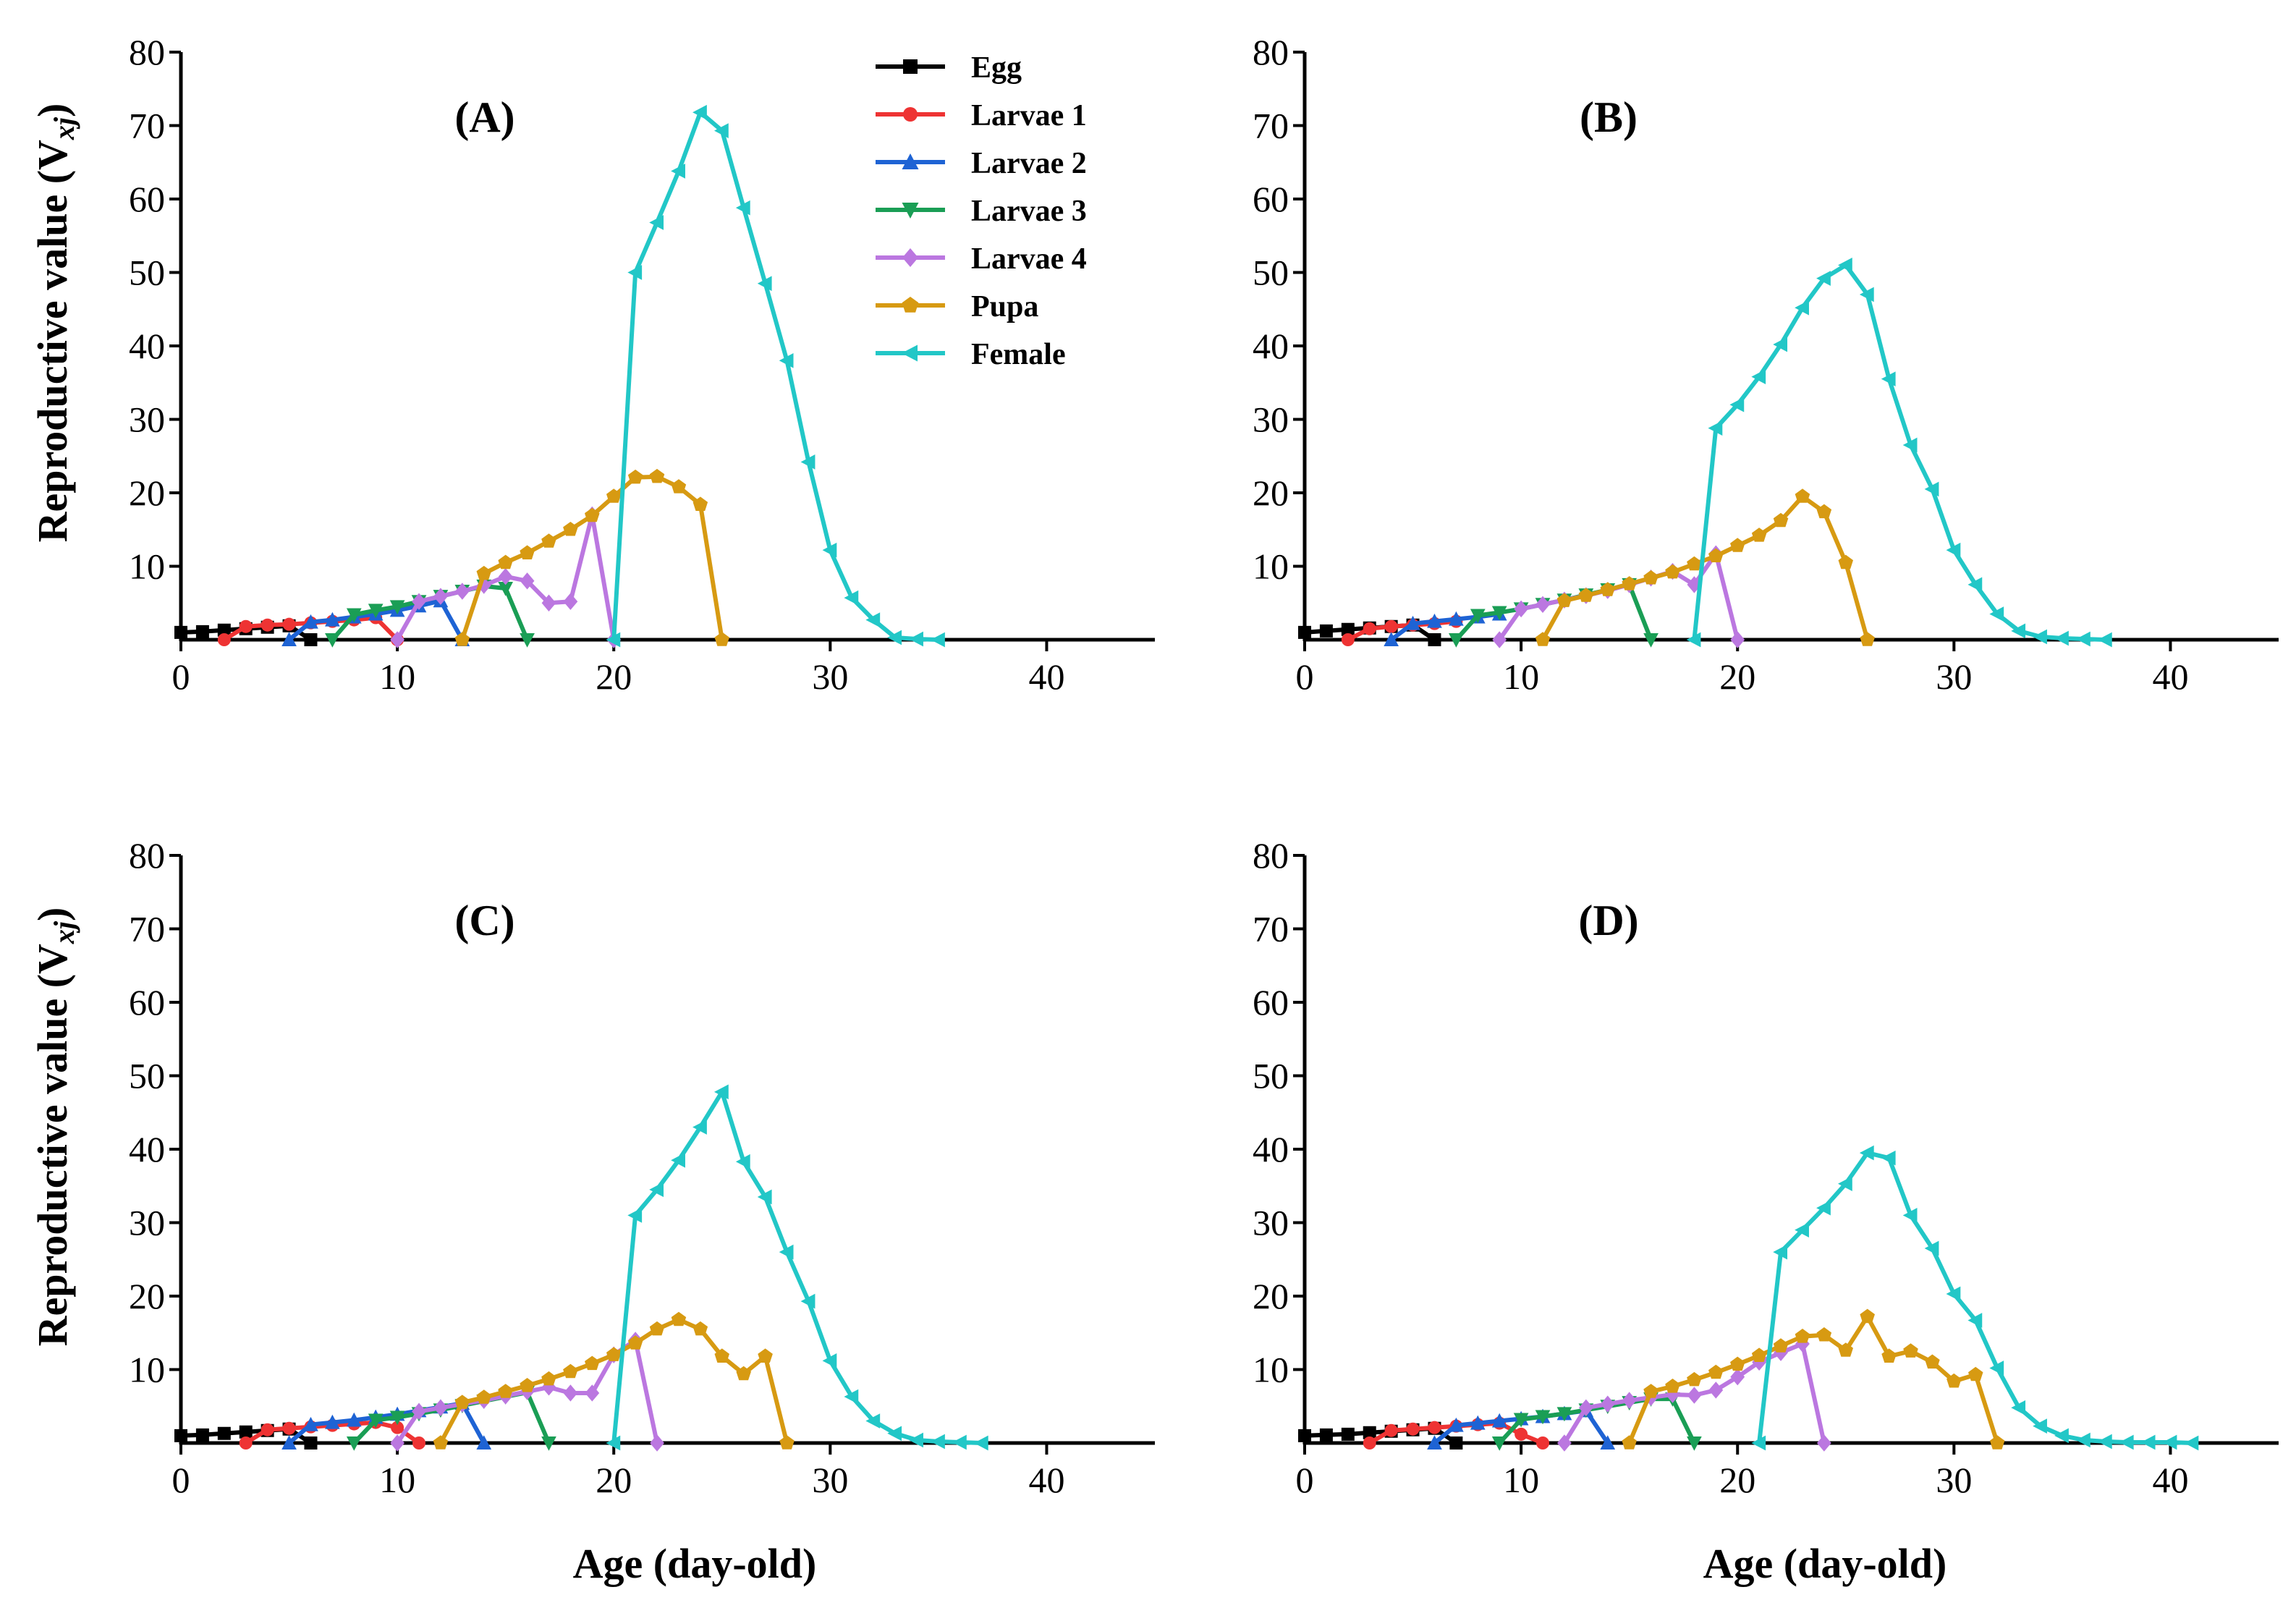  I want to click on y-tick-label: 80, so click(1271, 855).